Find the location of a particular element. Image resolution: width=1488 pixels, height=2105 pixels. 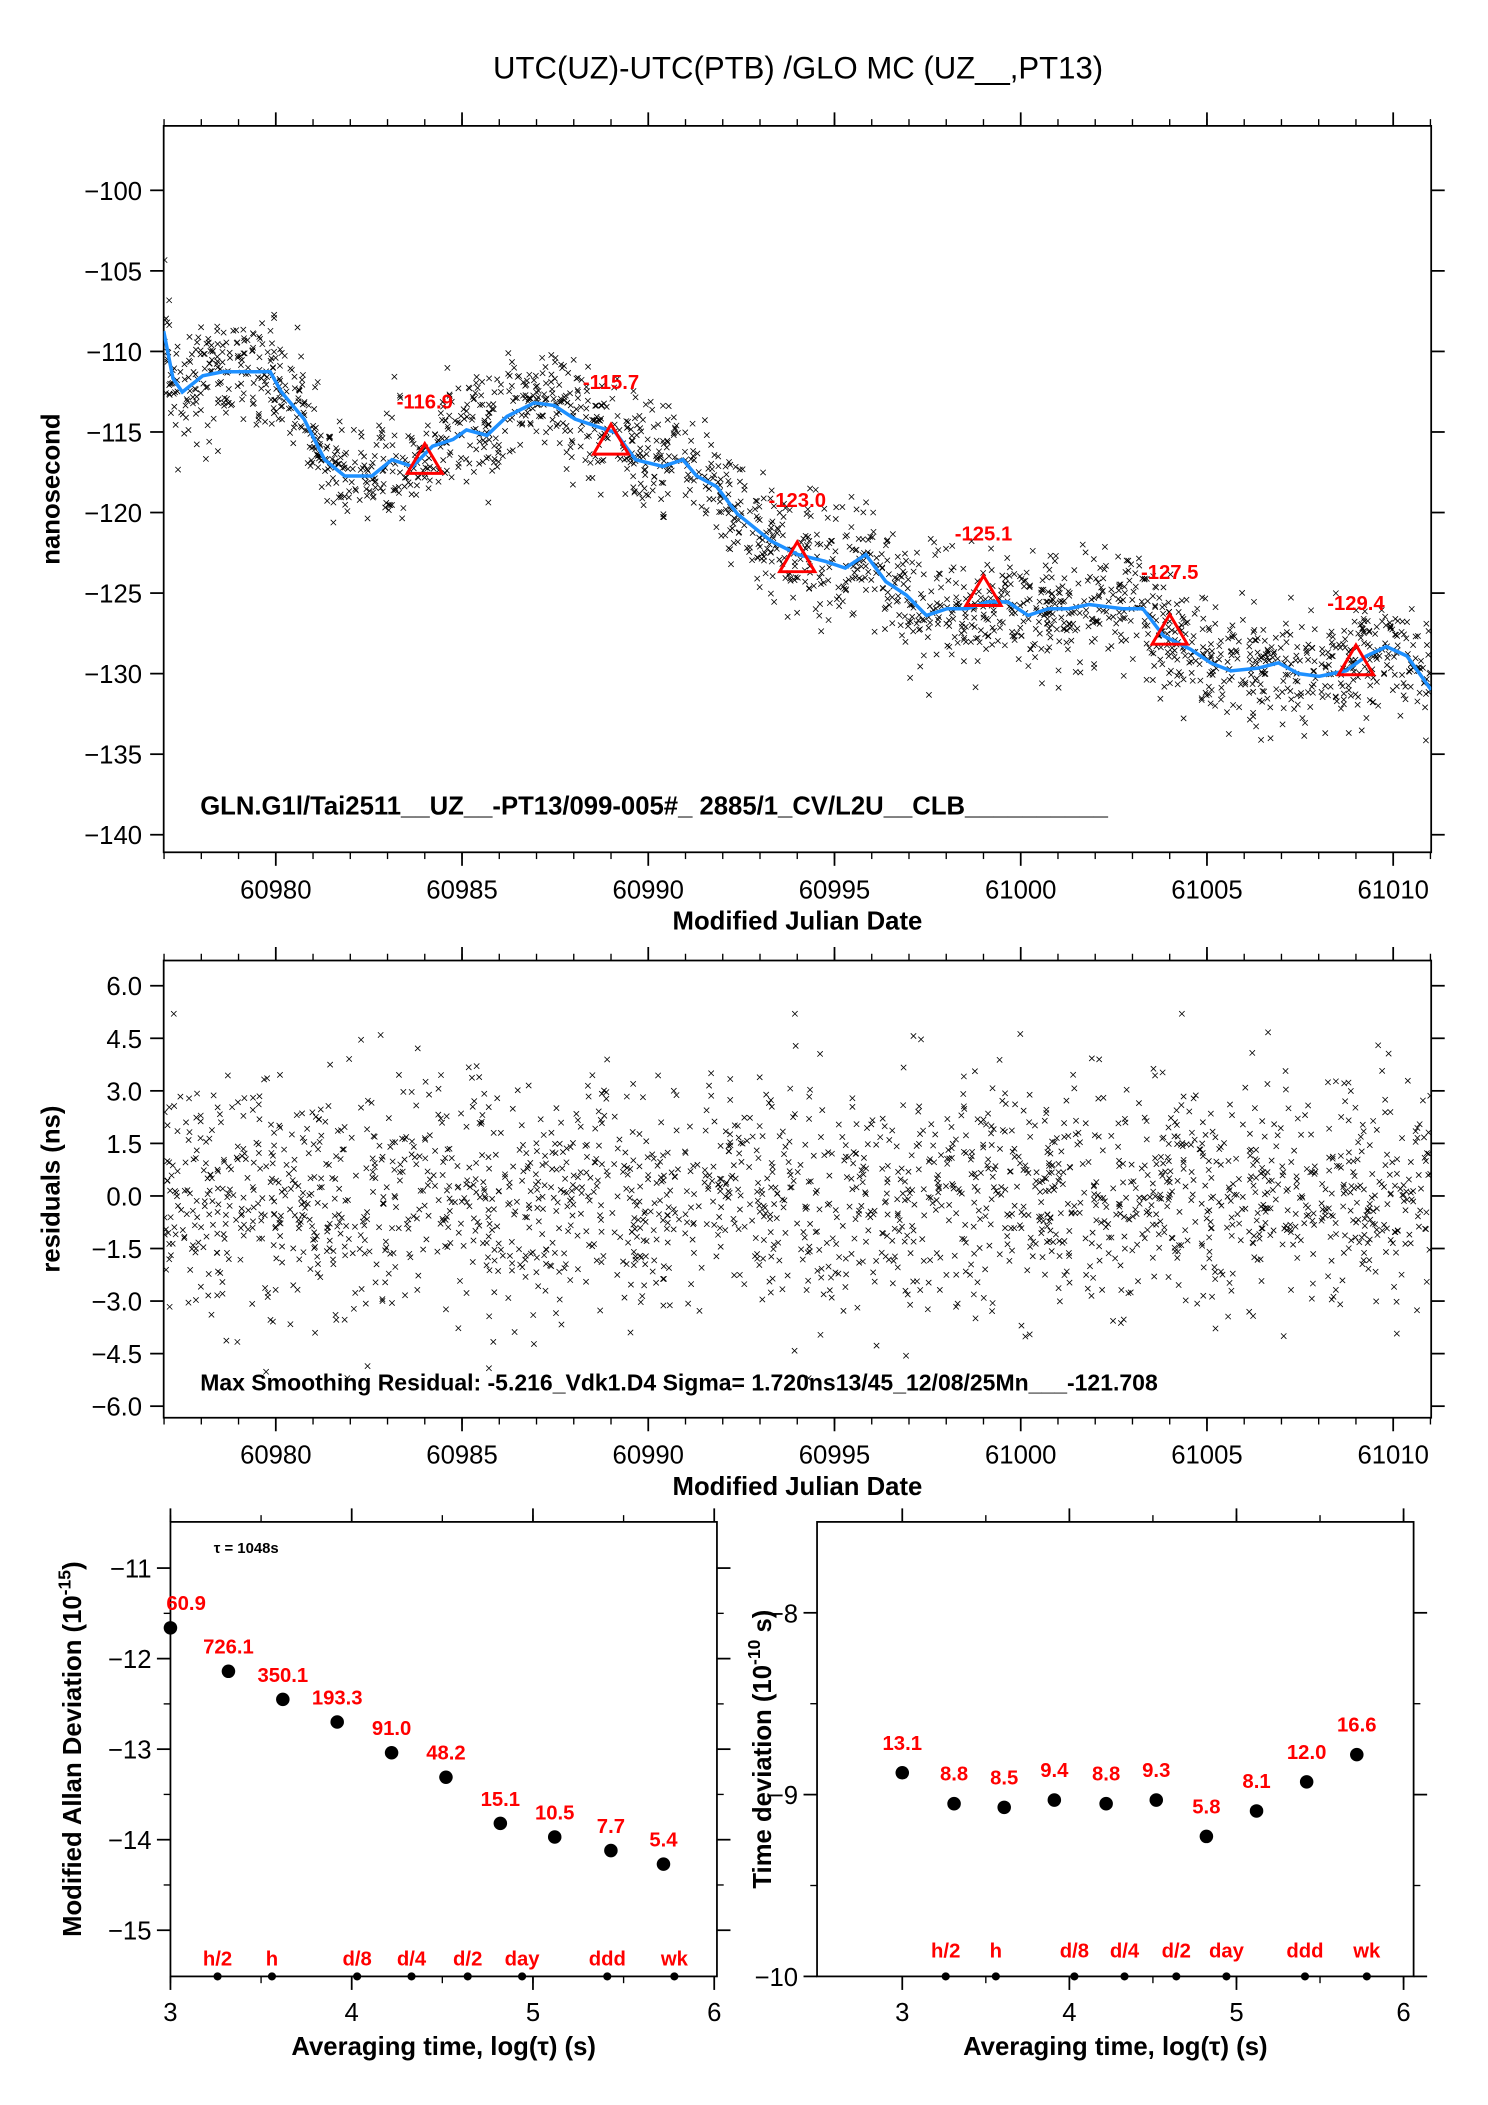

y-axis-label: nanosecond is located at coordinates (52, 488).